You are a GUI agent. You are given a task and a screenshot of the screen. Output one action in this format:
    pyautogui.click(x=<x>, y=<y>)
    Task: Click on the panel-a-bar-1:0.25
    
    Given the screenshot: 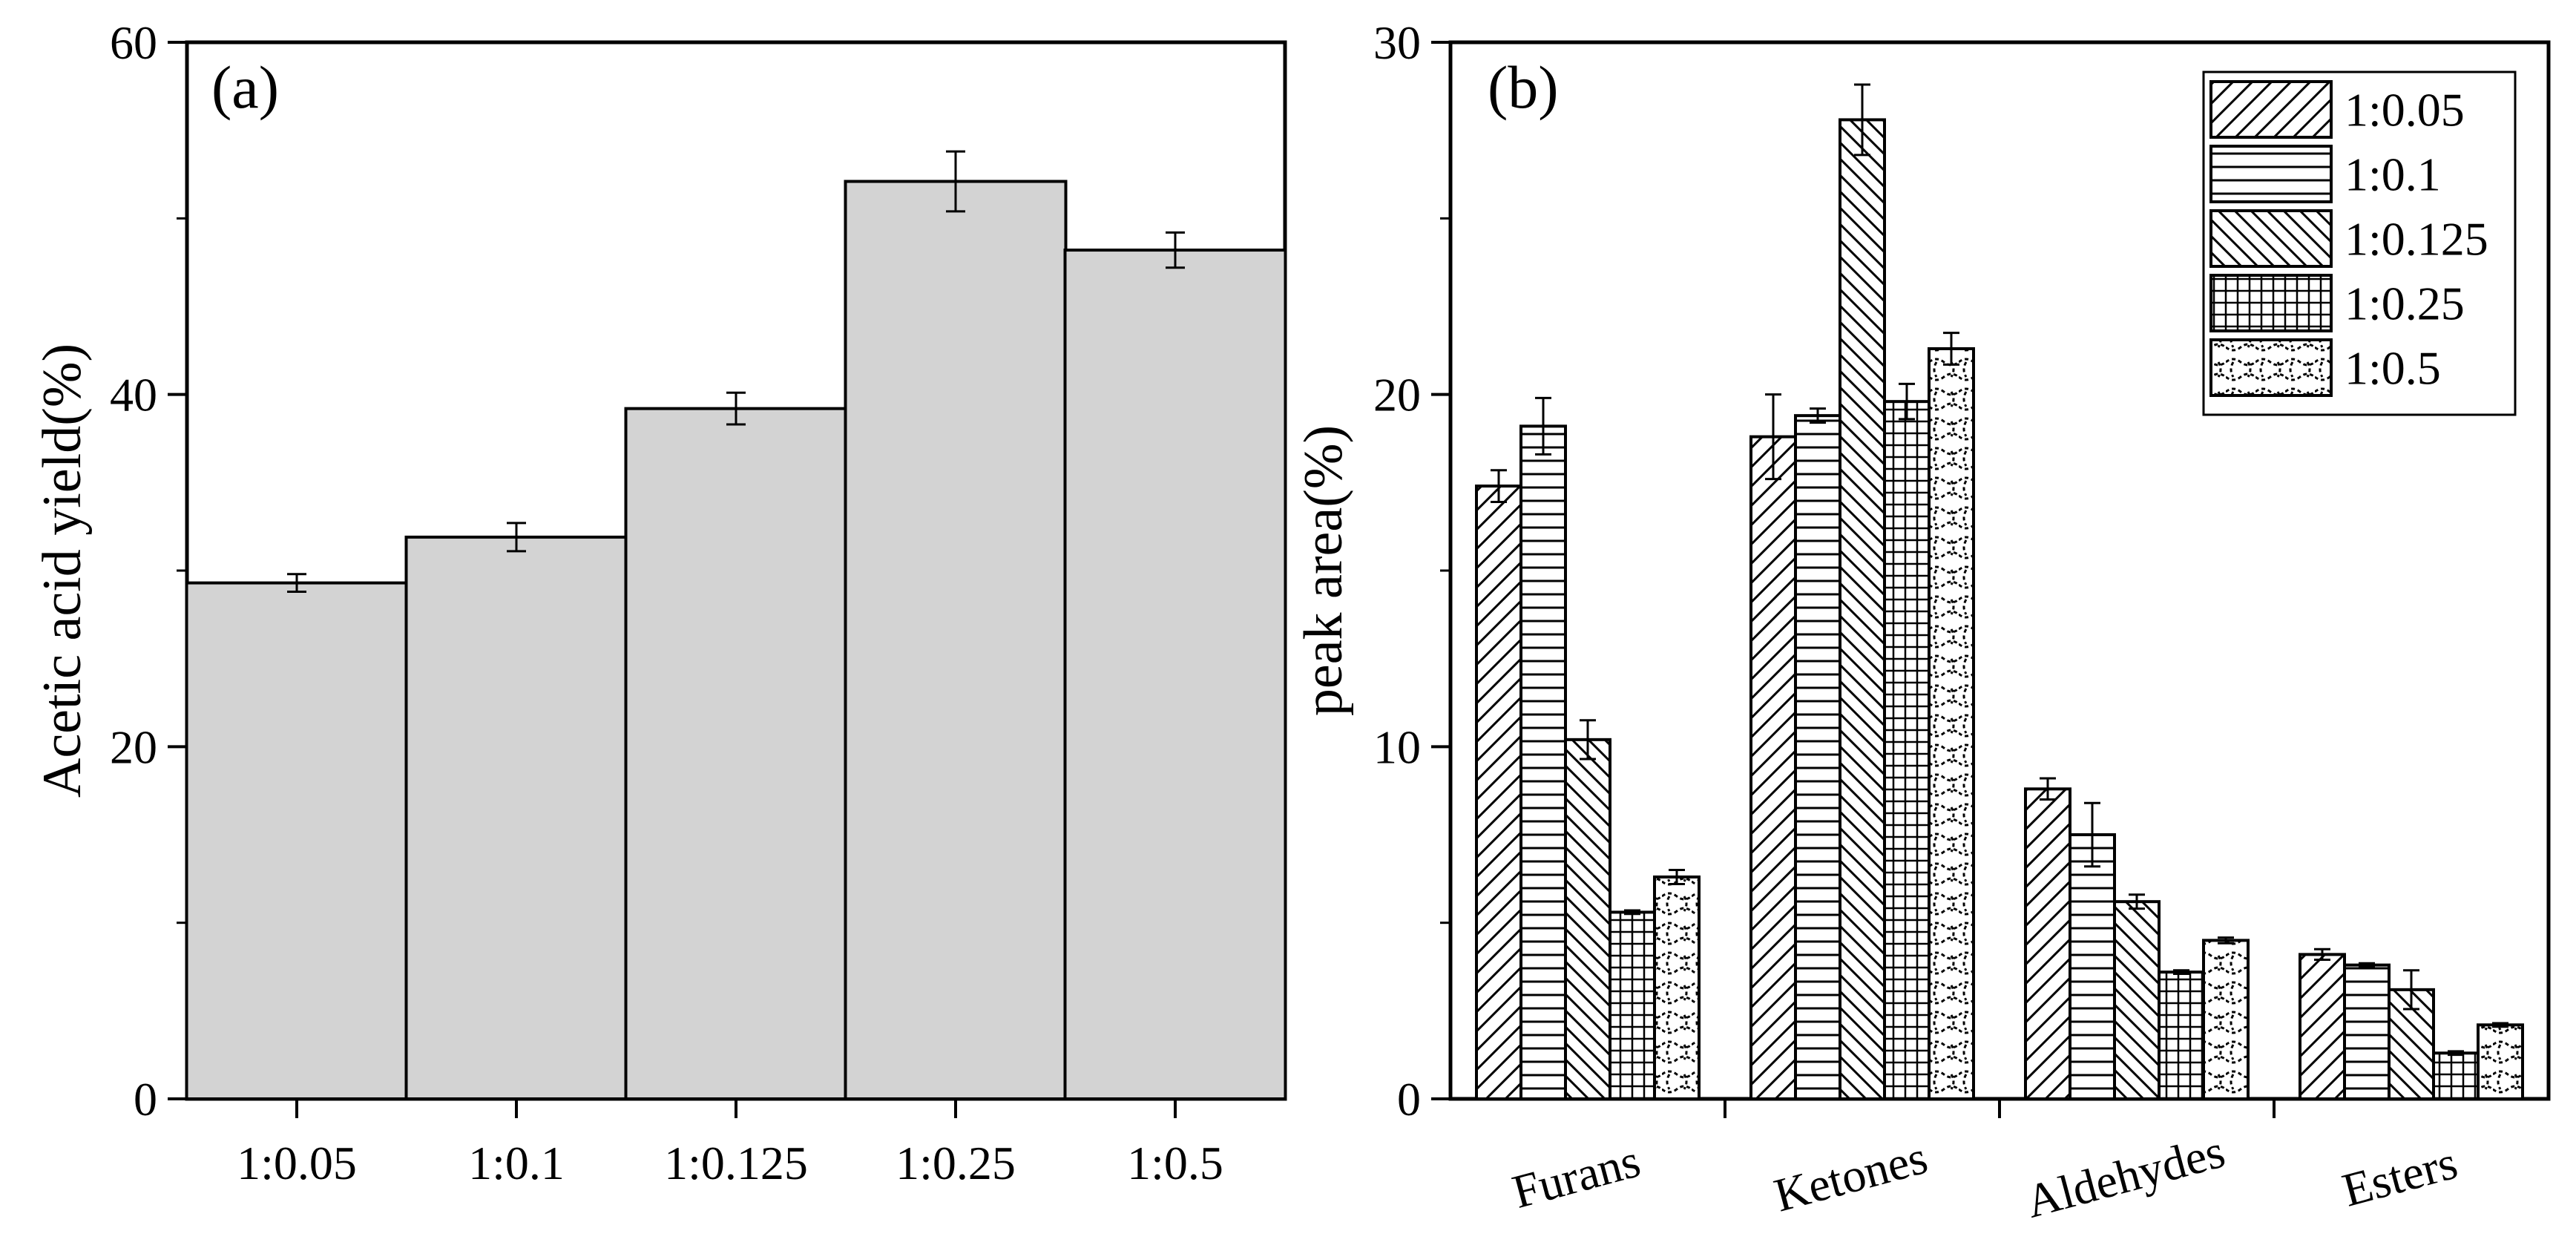 What is the action you would take?
    pyautogui.click(x=956, y=640)
    